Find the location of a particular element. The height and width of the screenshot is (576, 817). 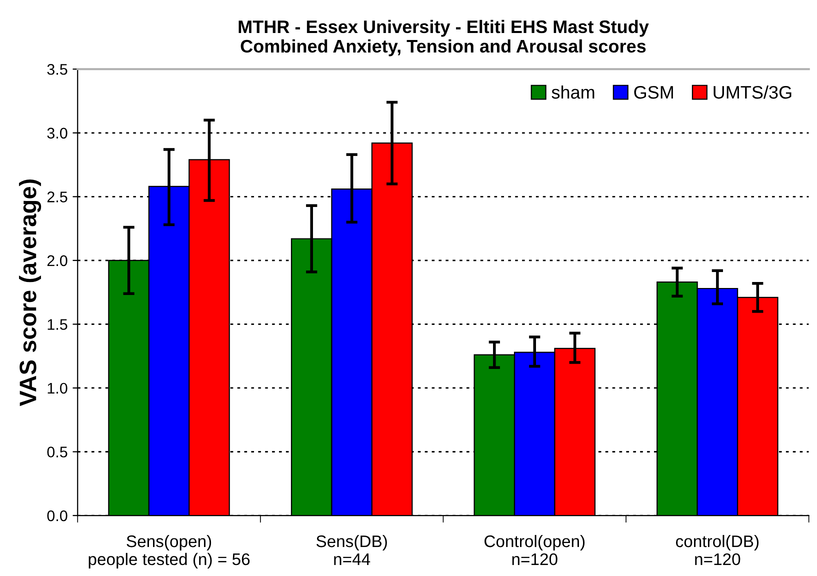

x-tick-label: Control(open) n=120 is located at coordinates (534, 550).